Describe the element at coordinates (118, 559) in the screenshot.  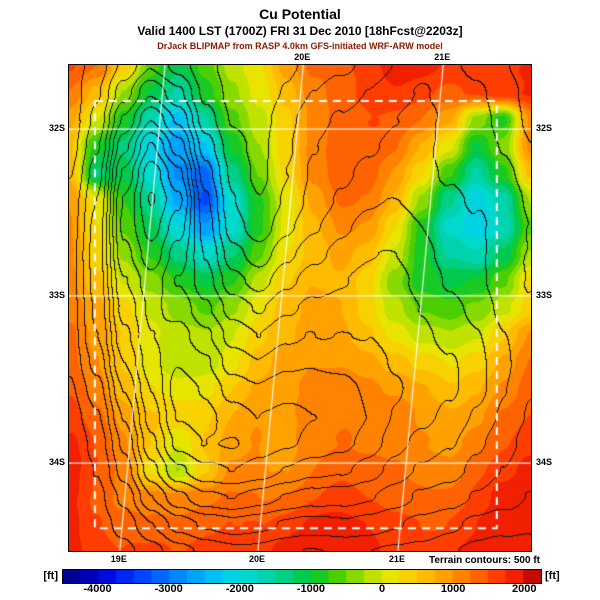
I see `lon-tick-bottom: 19E` at that location.